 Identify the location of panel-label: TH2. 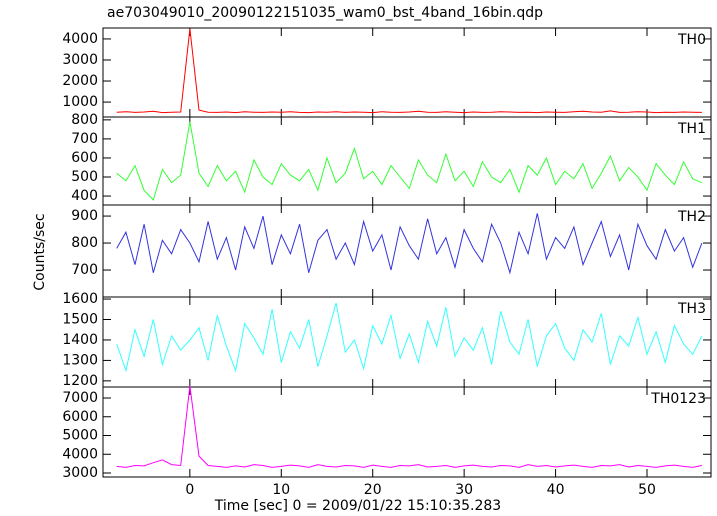
(691, 217).